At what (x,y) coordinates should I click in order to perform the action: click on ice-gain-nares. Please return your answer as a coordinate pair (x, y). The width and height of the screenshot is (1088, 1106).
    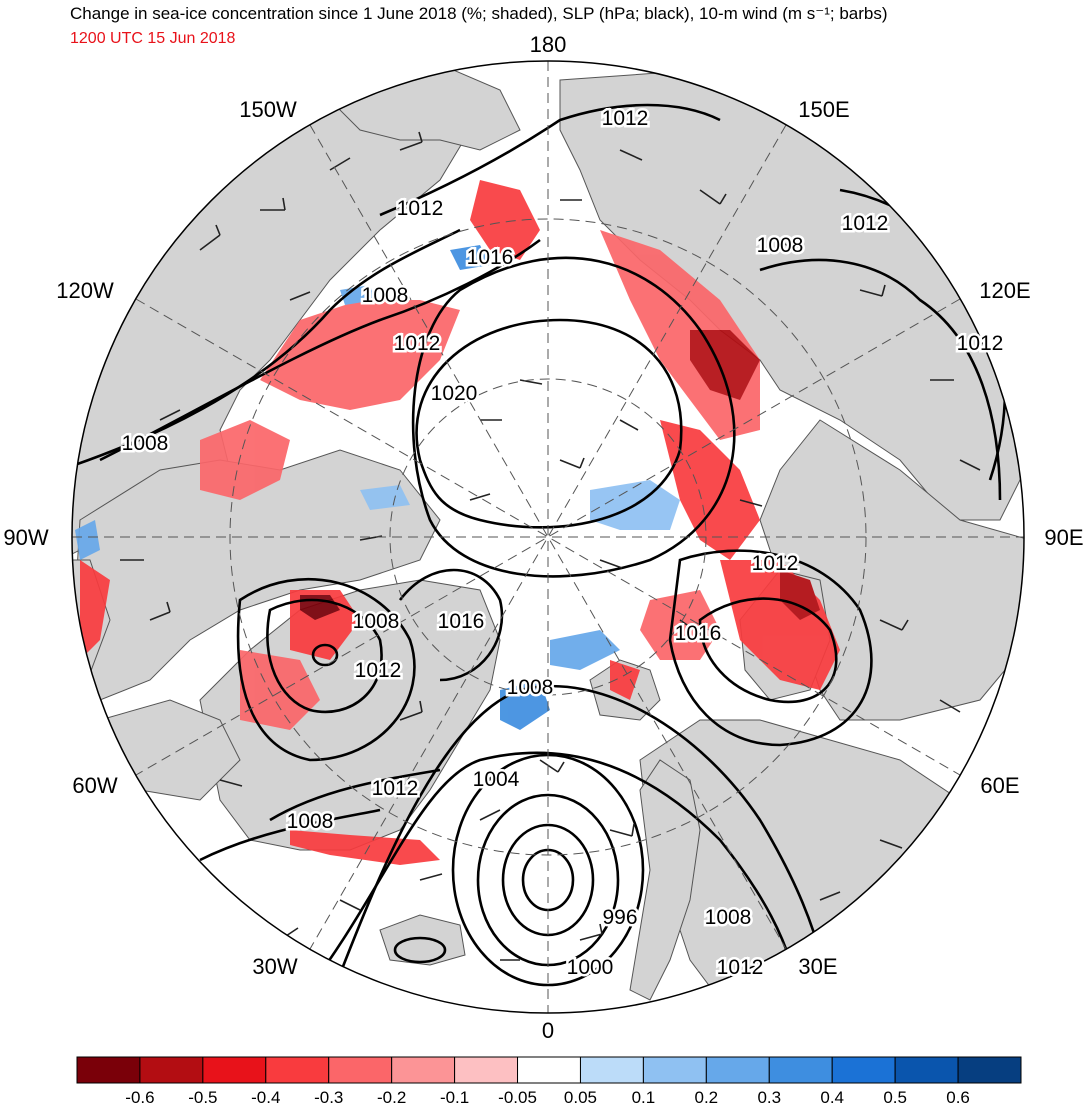
    Looking at the image, I should click on (385, 497).